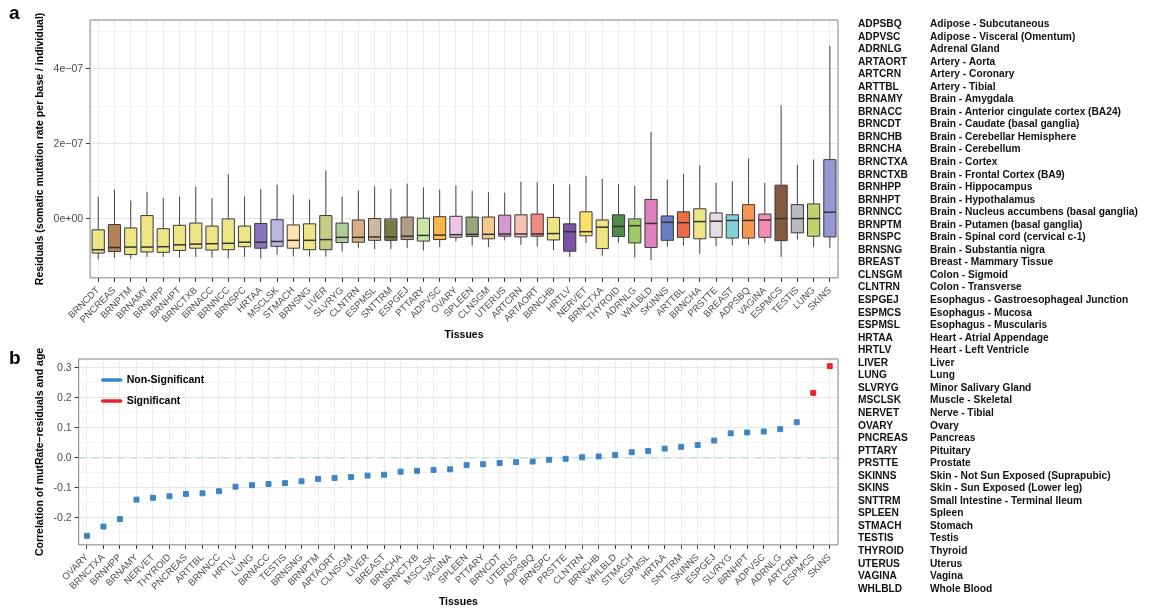  What do you see at coordinates (1026, 112) in the screenshot?
I see `text: Brain - Anterior cingulate cortex (BA24)` at bounding box center [1026, 112].